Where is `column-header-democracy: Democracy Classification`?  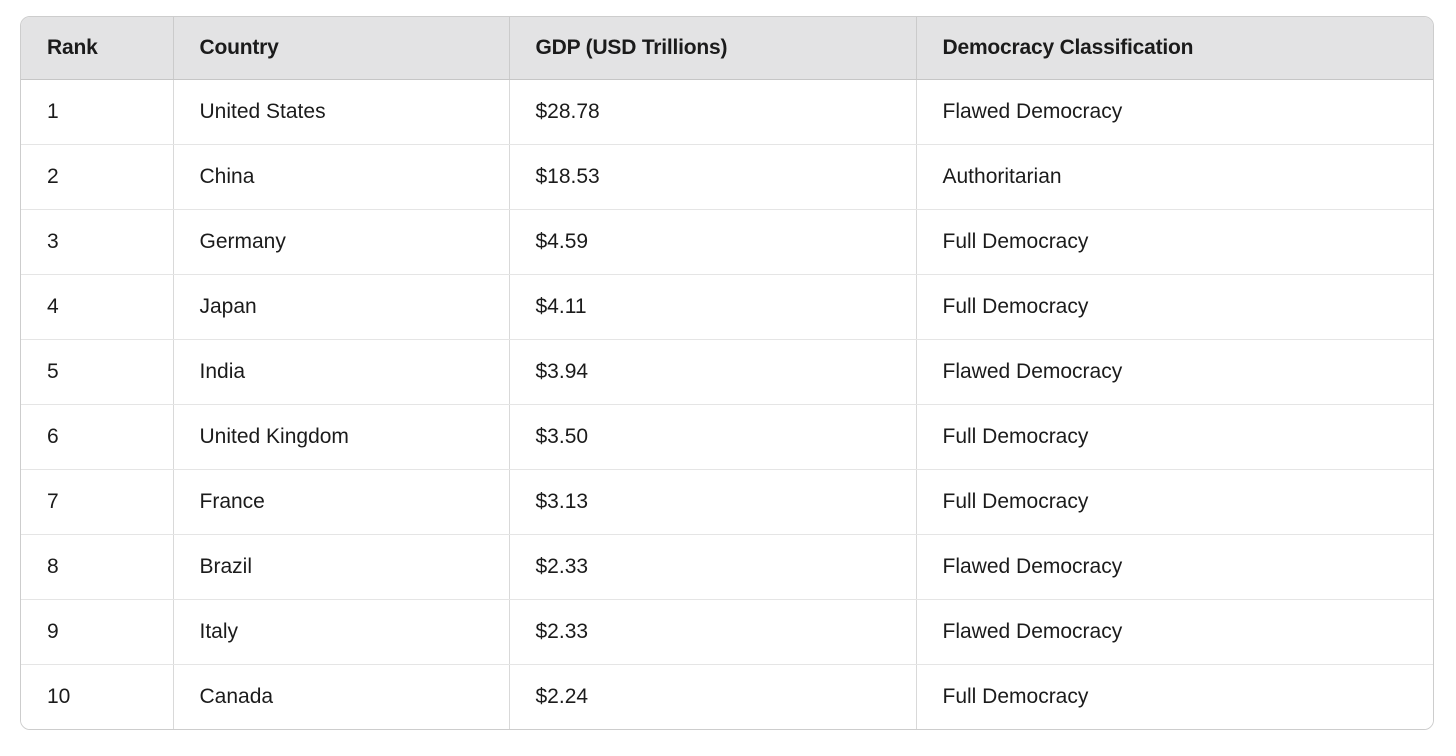
column-header-democracy: Democracy Classification is located at coordinates (1174, 48).